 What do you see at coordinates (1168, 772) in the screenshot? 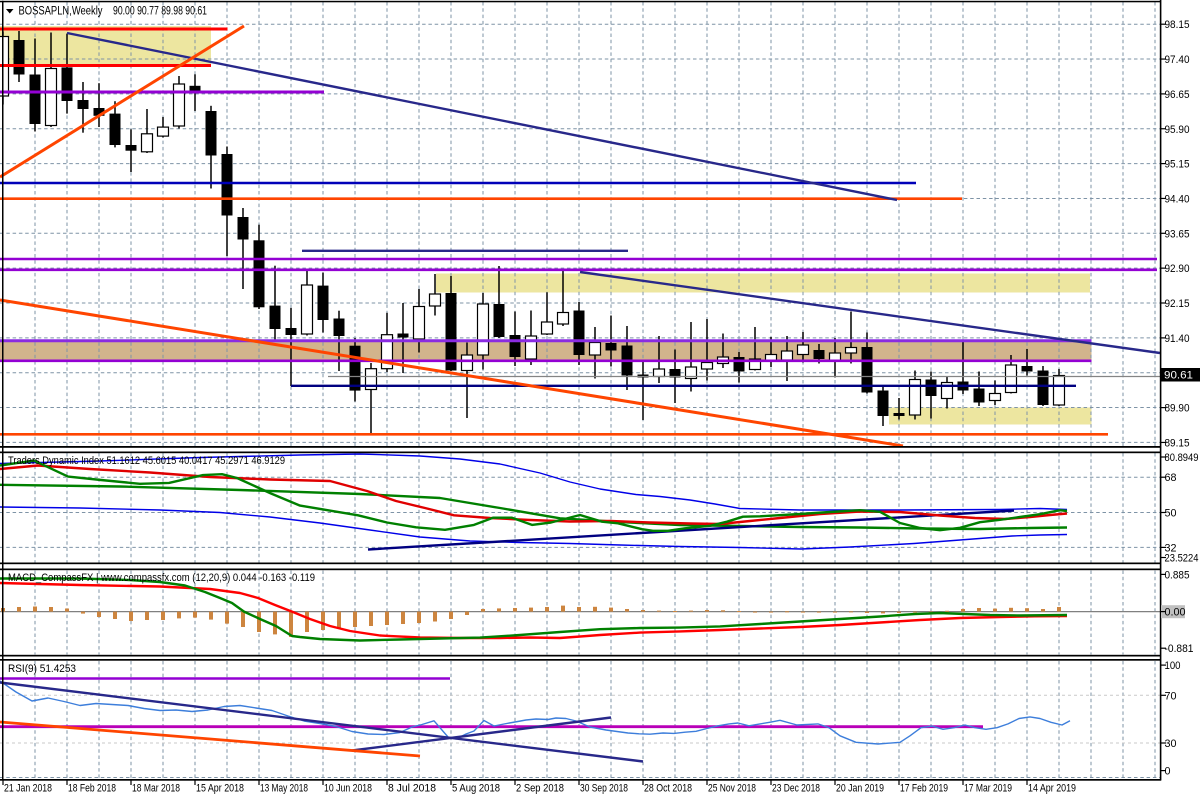
I see `svg-text: 0` at bounding box center [1168, 772].